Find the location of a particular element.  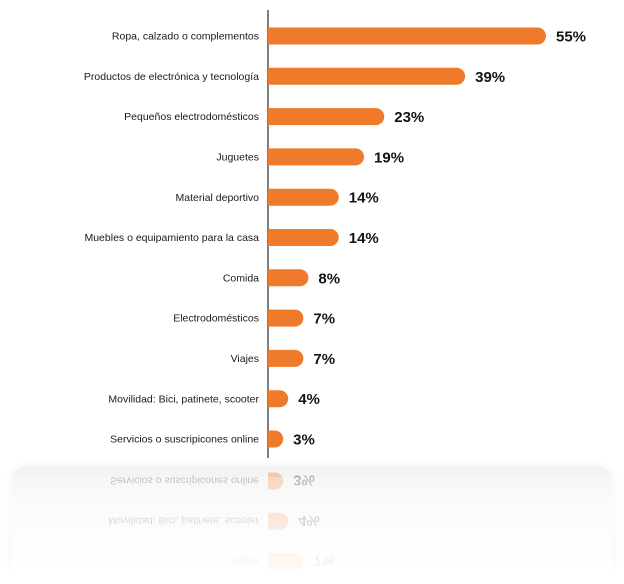

category-label-1: Ropa, calzado o complementos is located at coordinates (185, 37).